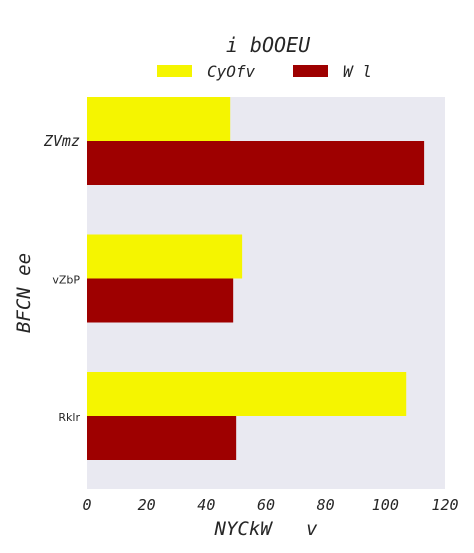 The width and height of the screenshot is (474, 553). Describe the element at coordinates (206, 505) in the screenshot. I see `x-tick-label: 40` at that location.